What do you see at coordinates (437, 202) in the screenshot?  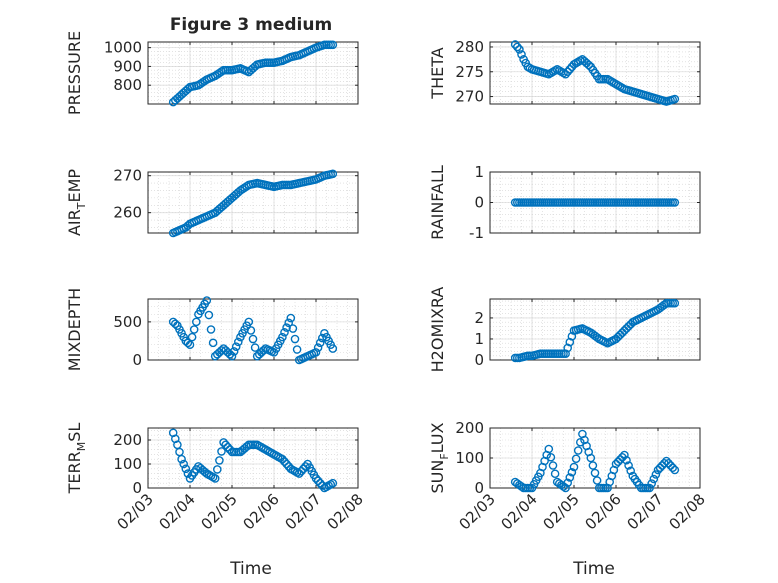 I see `y-axis-label: RAINFALL` at bounding box center [437, 202].